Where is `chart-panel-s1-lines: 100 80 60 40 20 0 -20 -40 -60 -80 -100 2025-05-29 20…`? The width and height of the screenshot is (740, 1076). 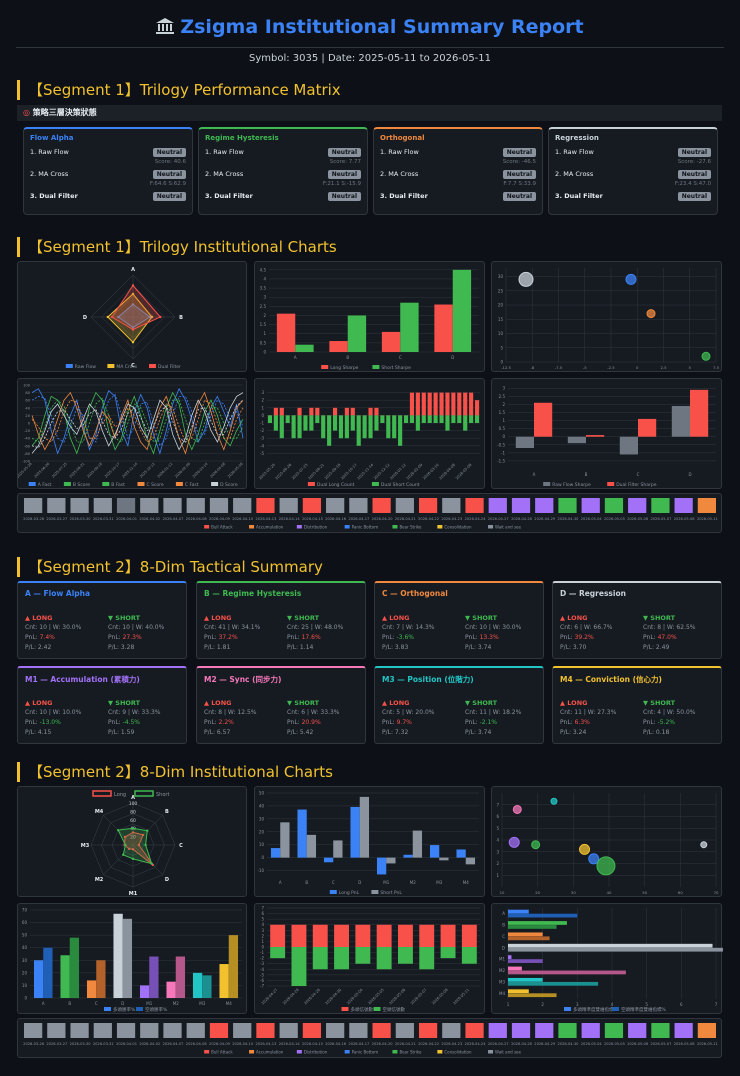
chart-panel-s1-lines: 100 80 60 40 20 0 -20 -40 -60 -80 -100 2025-05-29 20… is located at coordinates (132, 433).